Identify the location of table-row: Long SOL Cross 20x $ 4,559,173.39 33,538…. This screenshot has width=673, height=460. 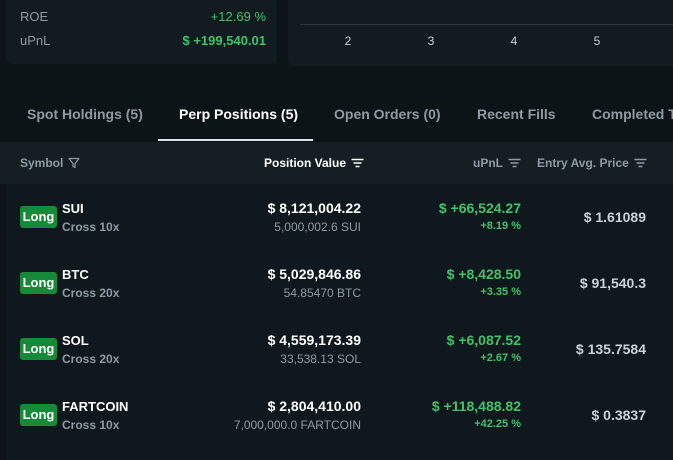
(339, 349).